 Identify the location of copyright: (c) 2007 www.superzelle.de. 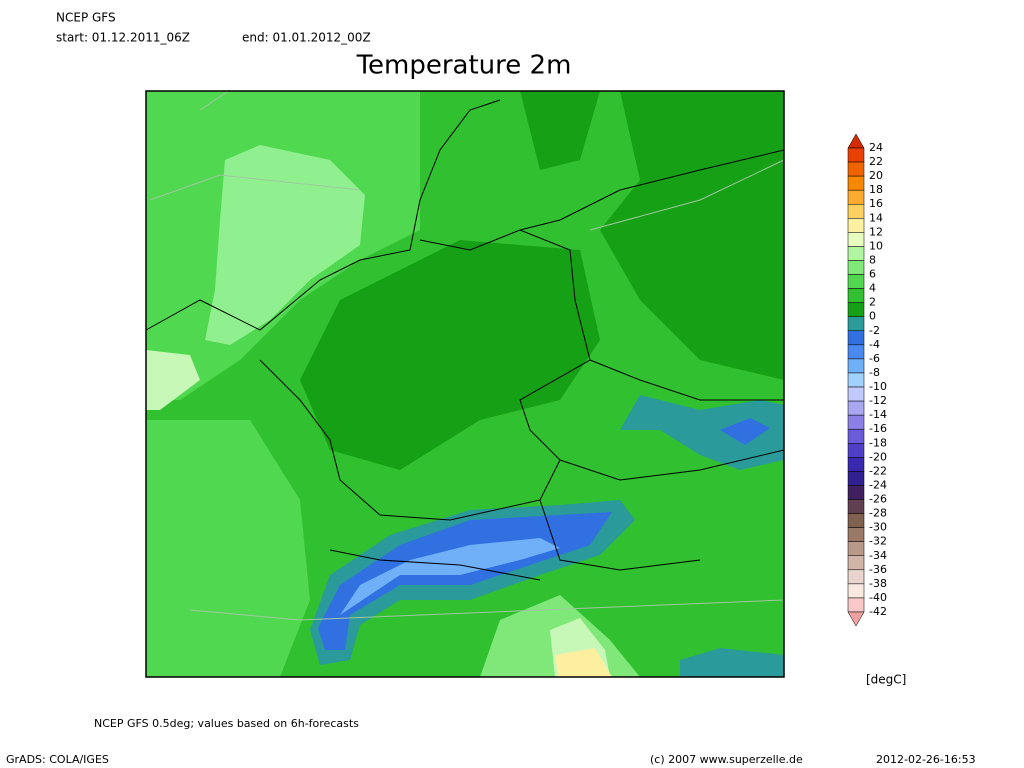
(726, 759).